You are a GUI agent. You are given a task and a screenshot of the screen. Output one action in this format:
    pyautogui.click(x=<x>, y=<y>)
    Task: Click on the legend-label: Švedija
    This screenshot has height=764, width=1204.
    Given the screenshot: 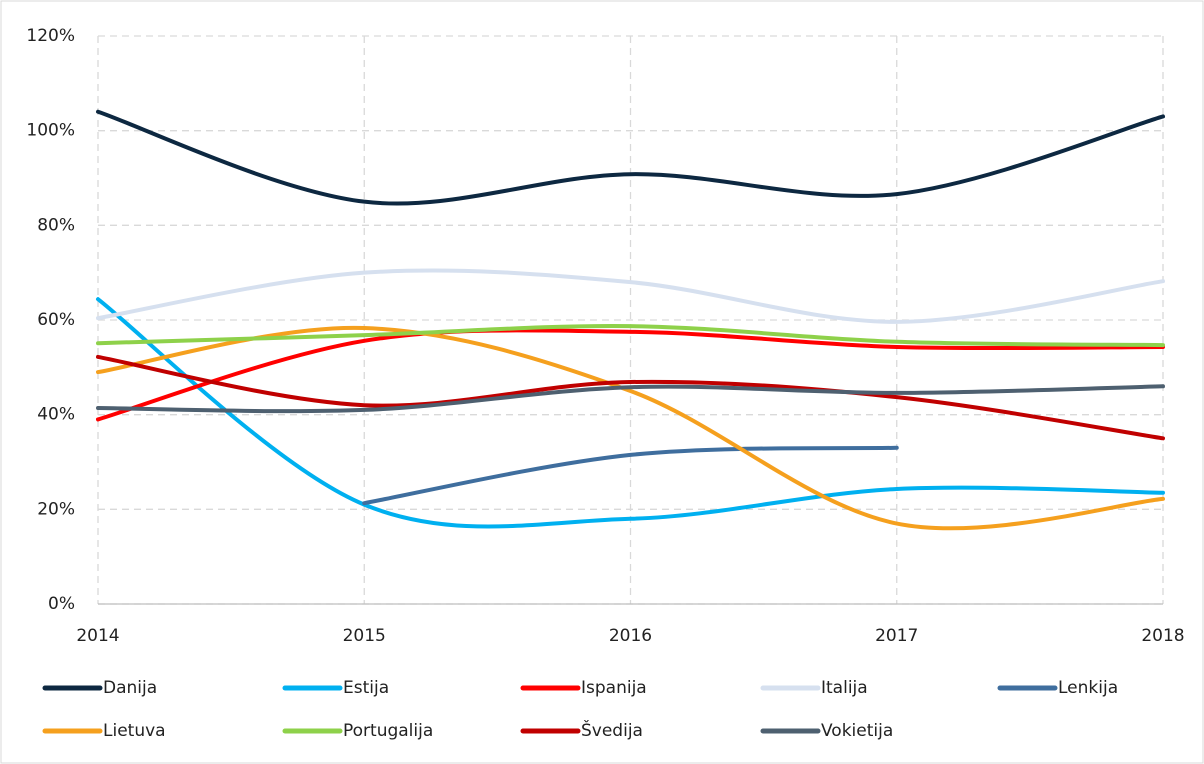 What is the action you would take?
    pyautogui.click(x=612, y=730)
    